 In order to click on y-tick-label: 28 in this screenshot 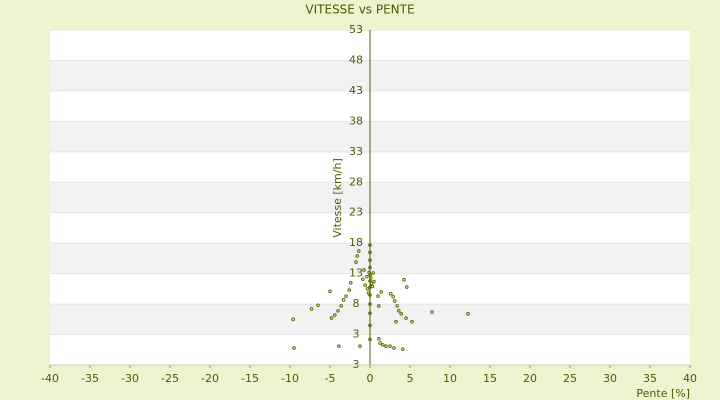, I will do `click(356, 181)`.